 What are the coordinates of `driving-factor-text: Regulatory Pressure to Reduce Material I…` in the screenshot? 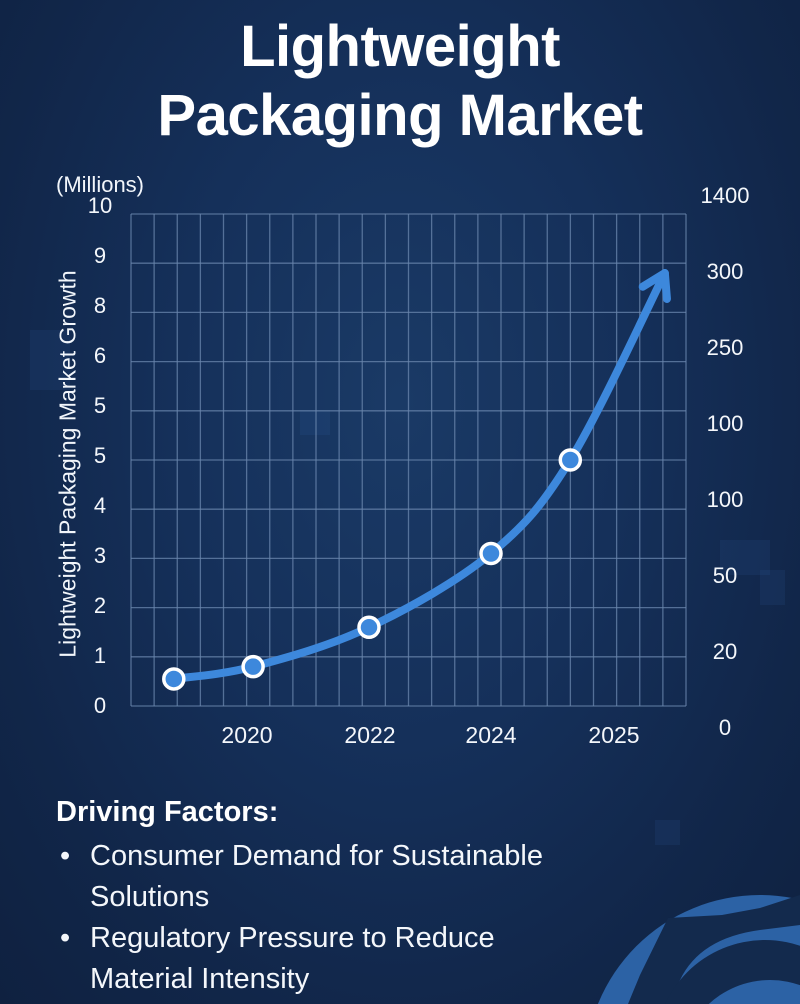 It's located at (292, 958).